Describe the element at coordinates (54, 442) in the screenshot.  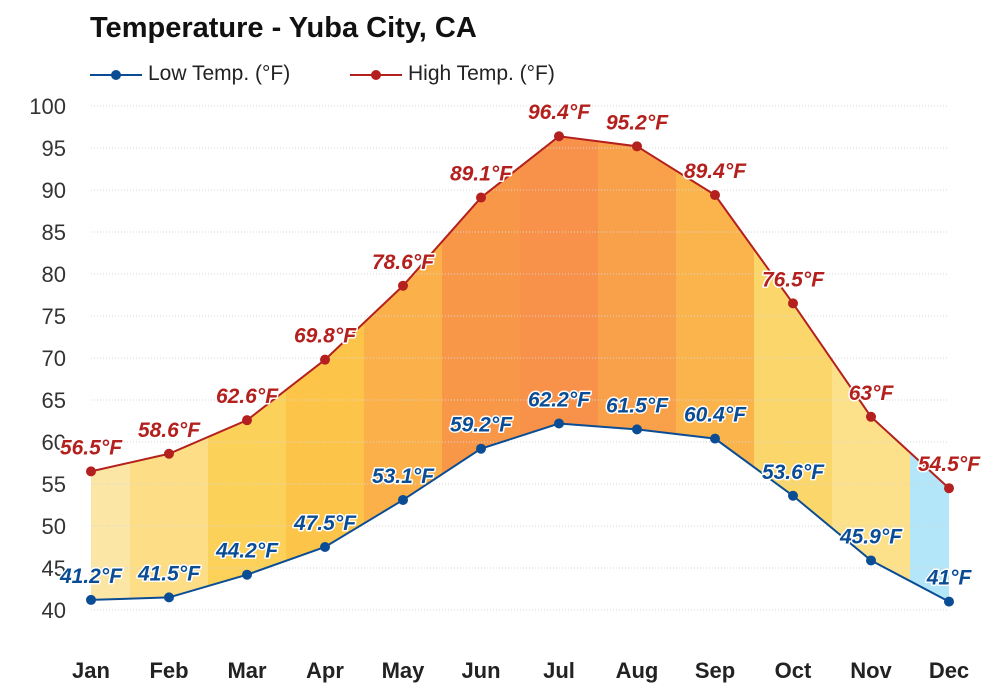
I see `y-tick-label-60: 60` at that location.